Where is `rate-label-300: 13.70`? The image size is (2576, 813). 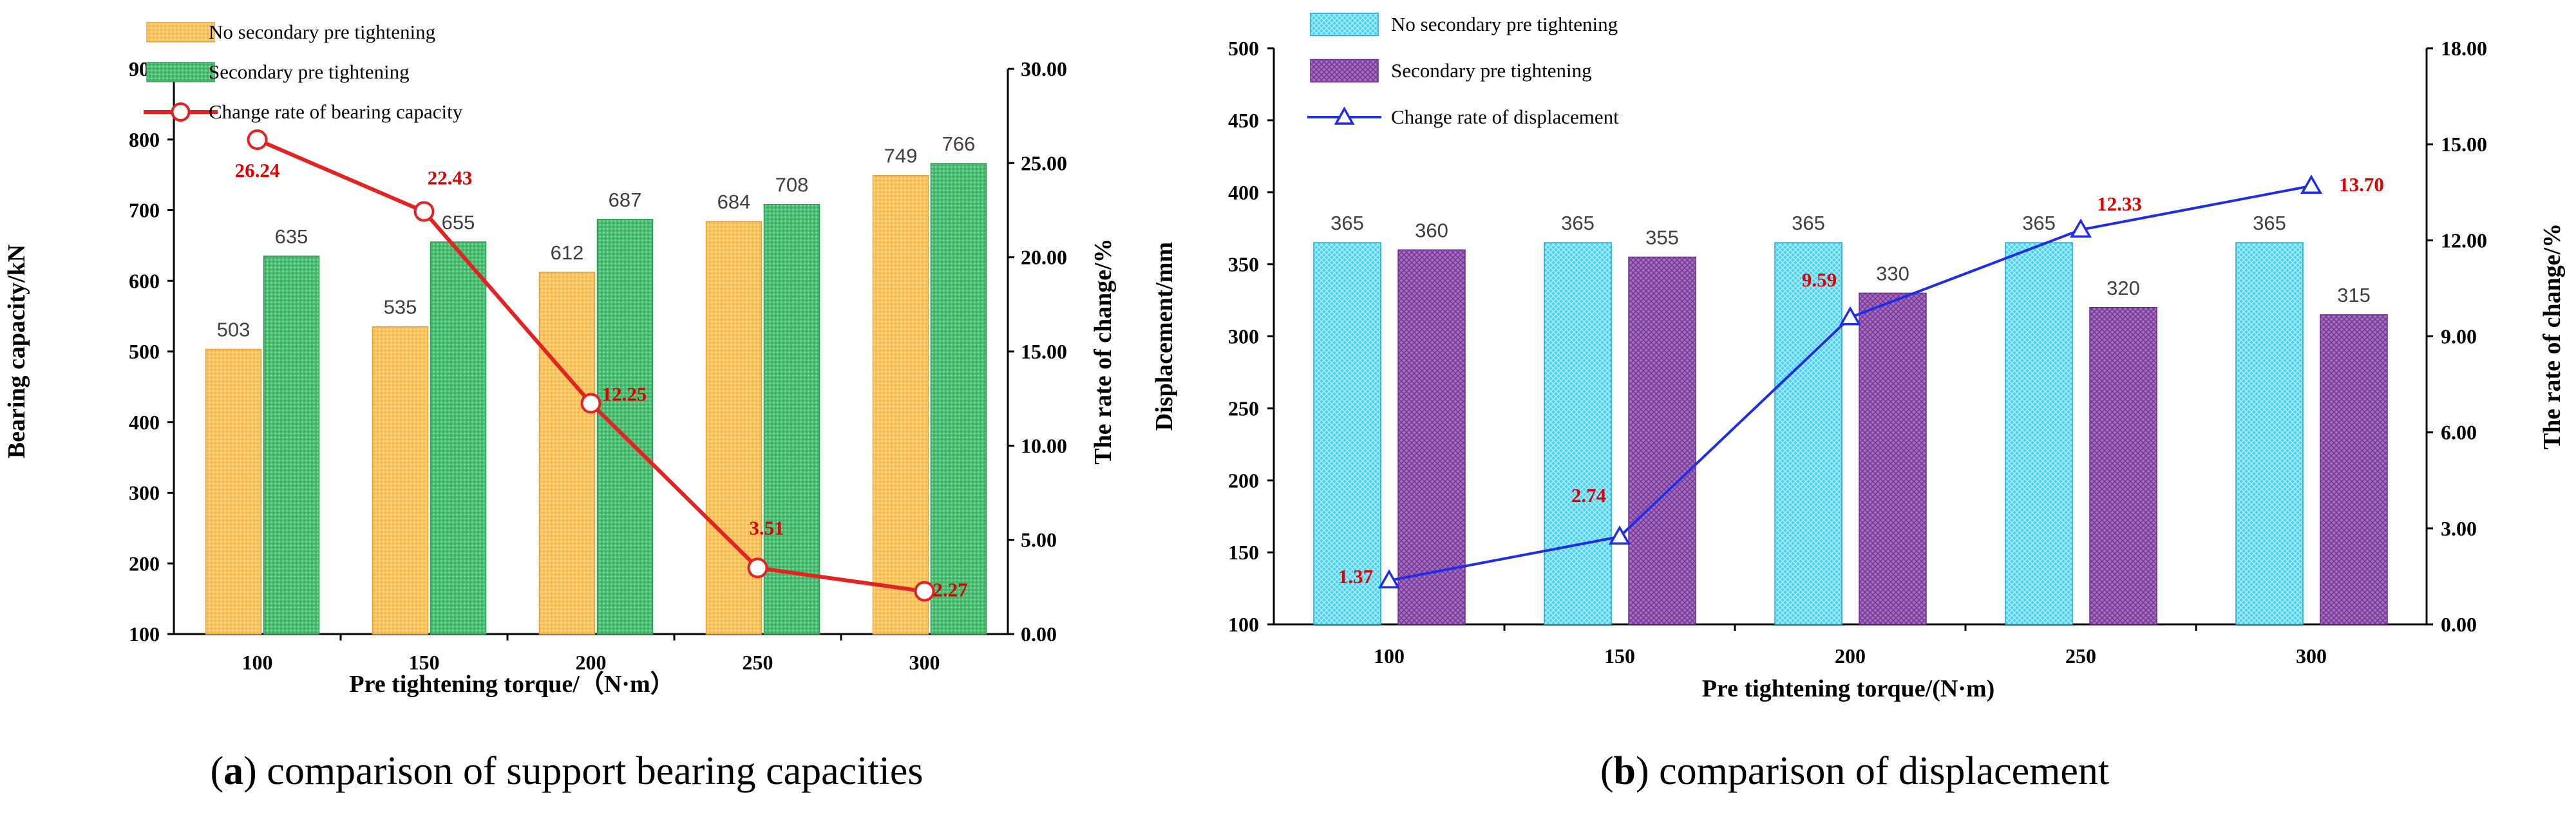
rate-label-300: 13.70 is located at coordinates (2361, 185).